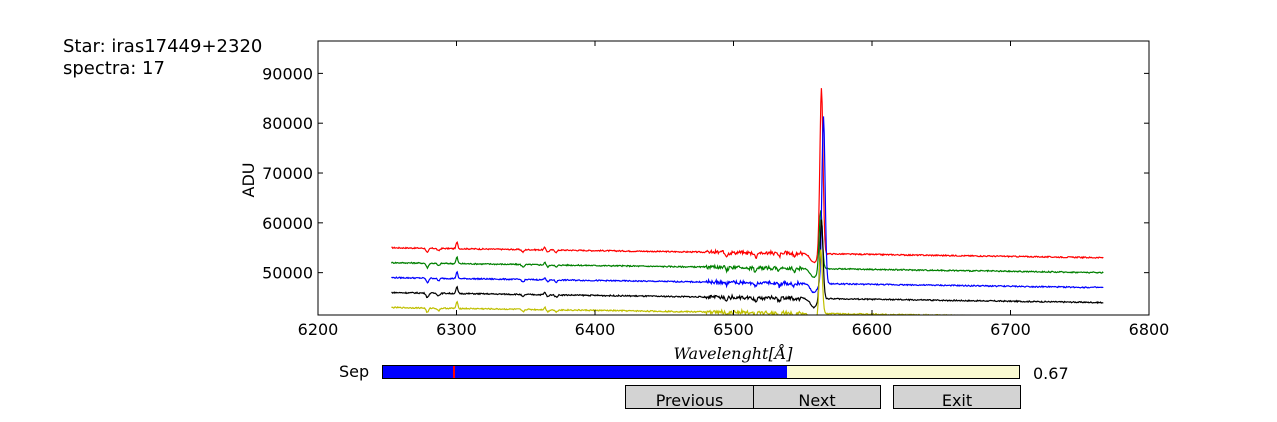 The height and width of the screenshot is (422, 1277). I want to click on x-tick-label: 6400, so click(595, 329).